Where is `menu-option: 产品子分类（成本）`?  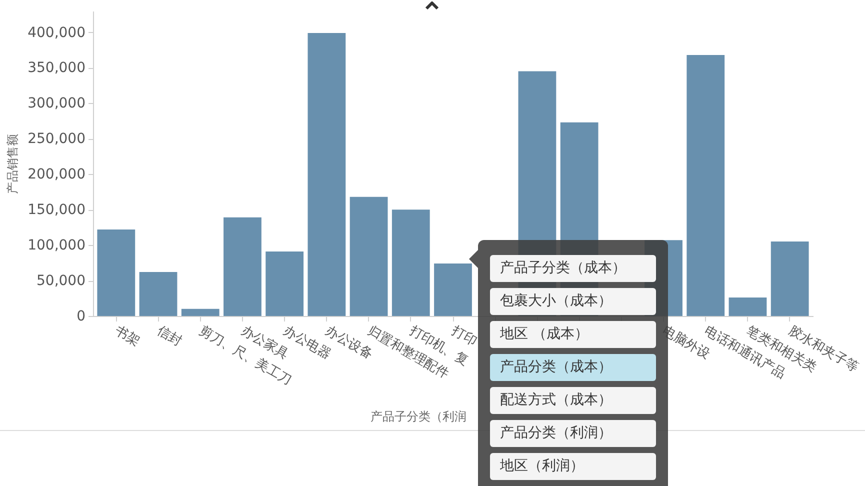
menu-option: 产品子分类（成本） is located at coordinates (573, 268).